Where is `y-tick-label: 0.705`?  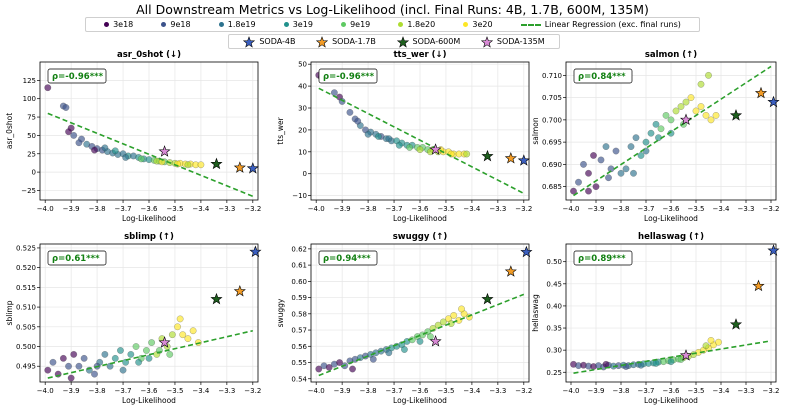 y-tick-label: 0.705 is located at coordinates (552, 98).